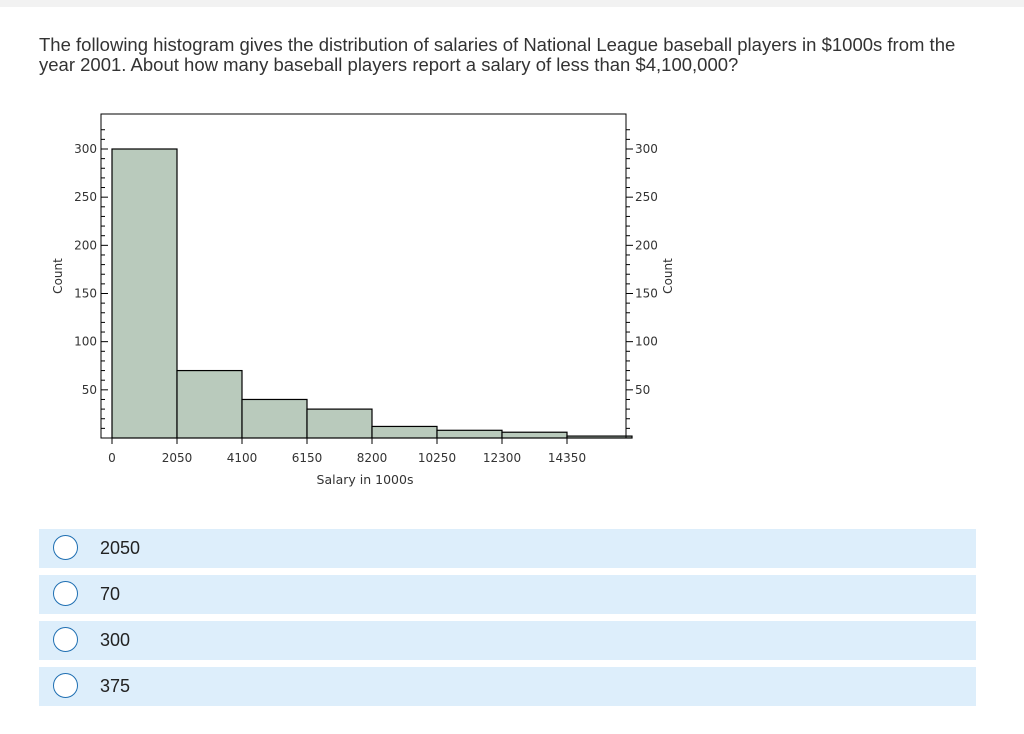 The width and height of the screenshot is (1024, 734). Describe the element at coordinates (507, 686) in the screenshot. I see `answer-option-4: 375` at that location.